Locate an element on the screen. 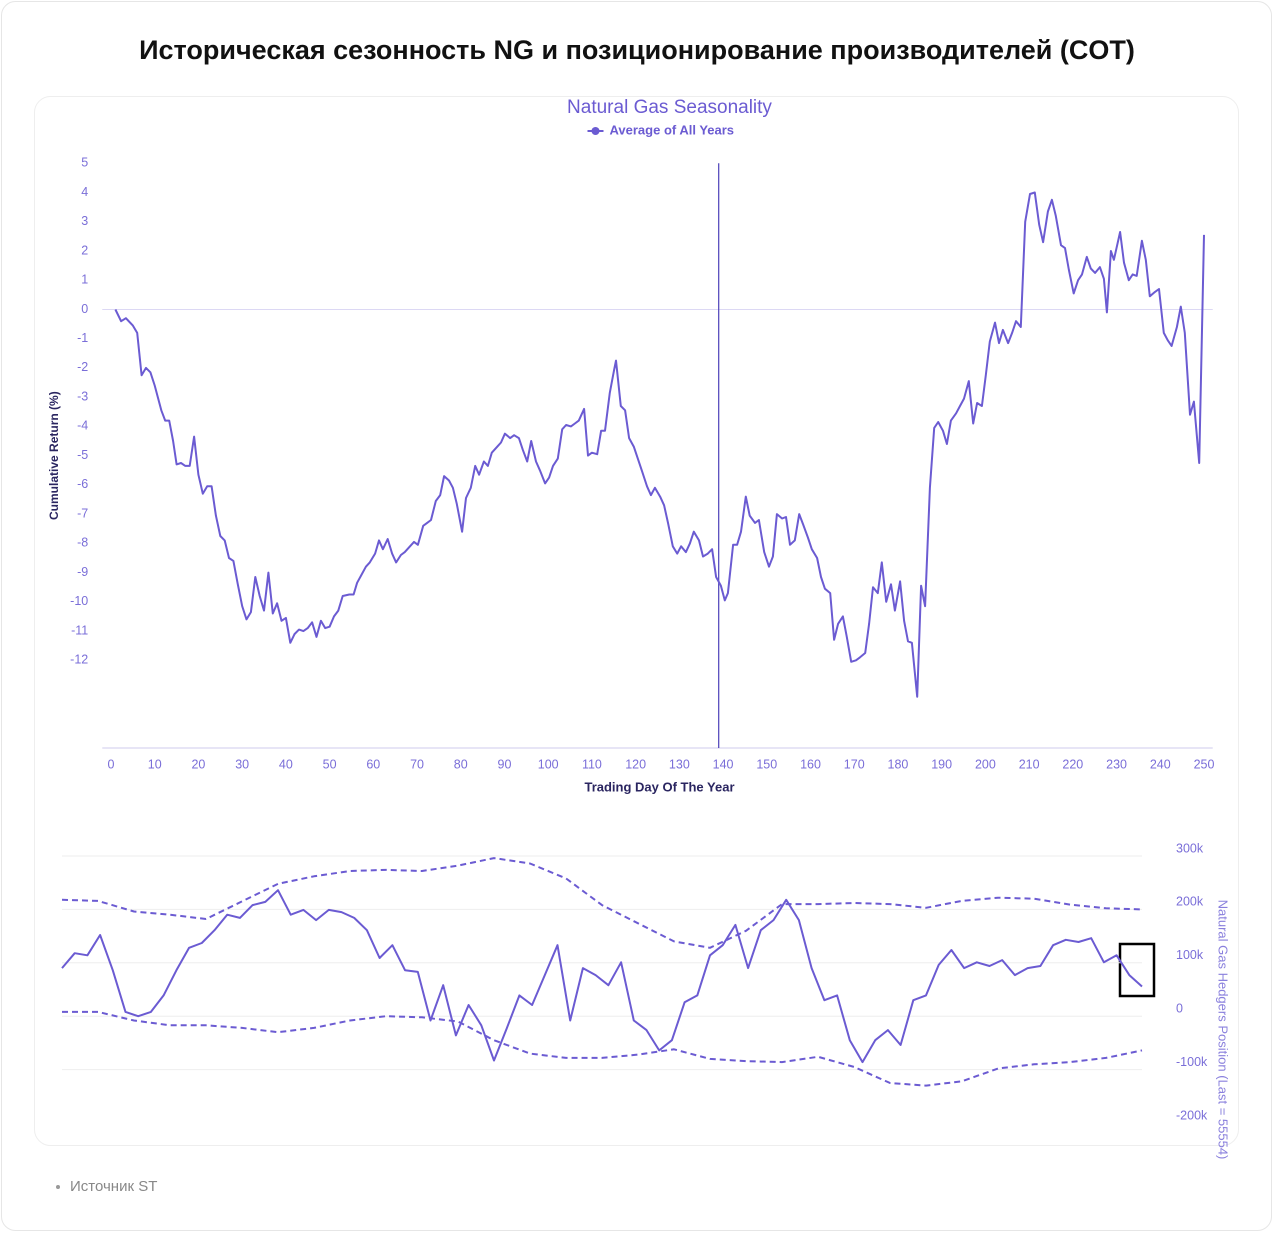  x-tick-label: 0 is located at coordinates (111, 764).